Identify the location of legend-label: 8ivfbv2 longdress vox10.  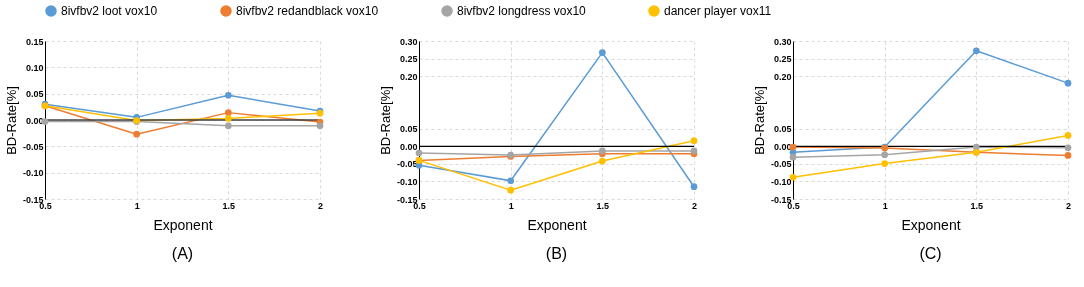
(522, 11).